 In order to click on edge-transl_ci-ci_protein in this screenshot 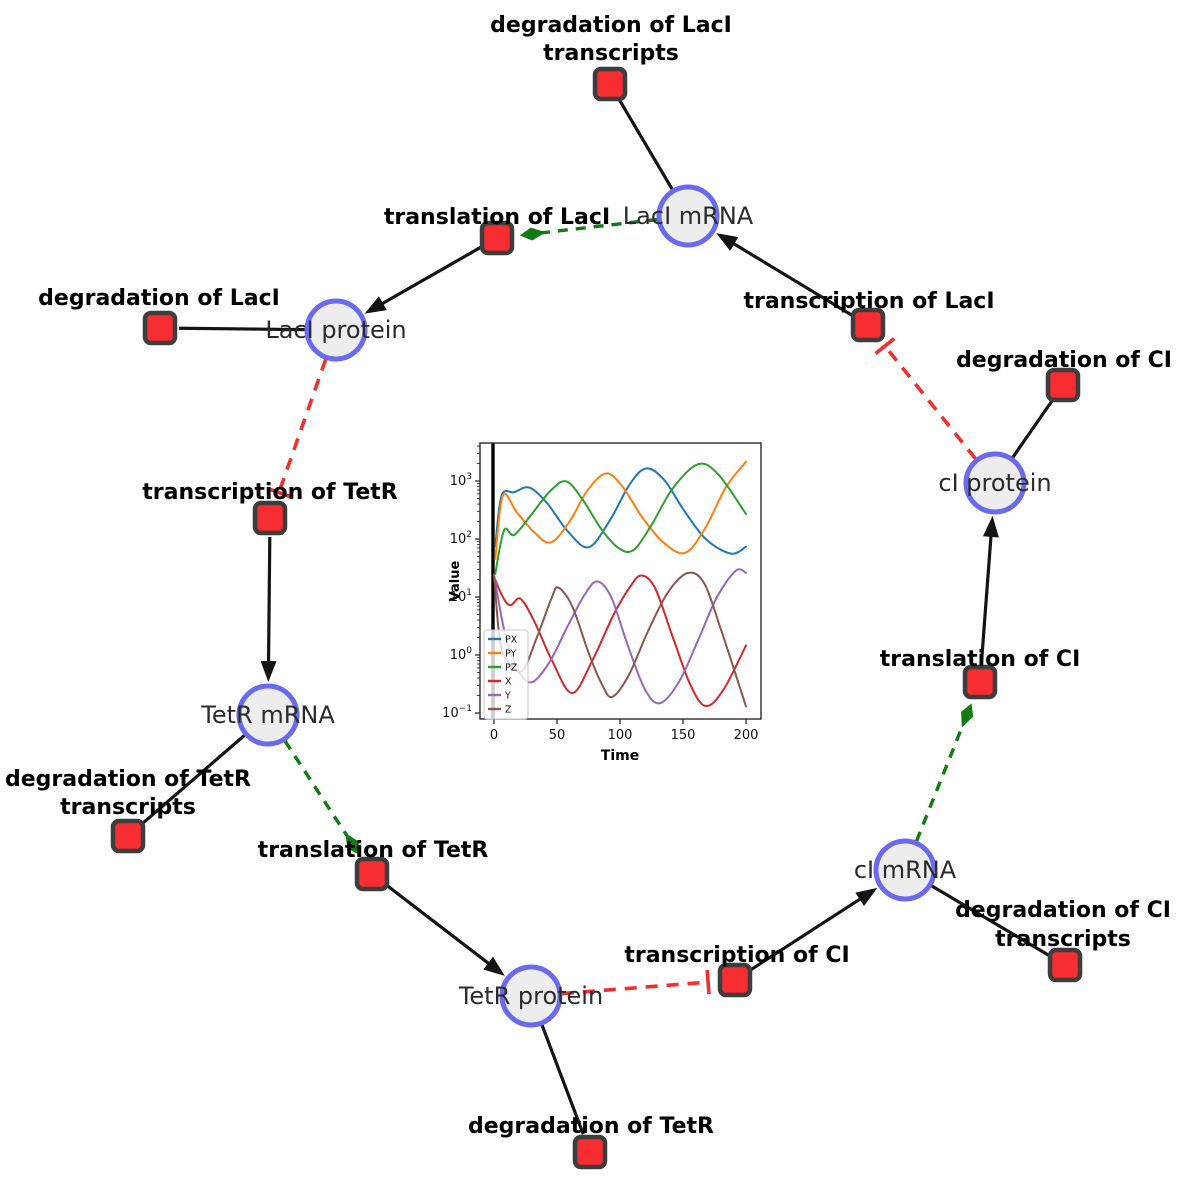, I will do `click(986, 598)`.